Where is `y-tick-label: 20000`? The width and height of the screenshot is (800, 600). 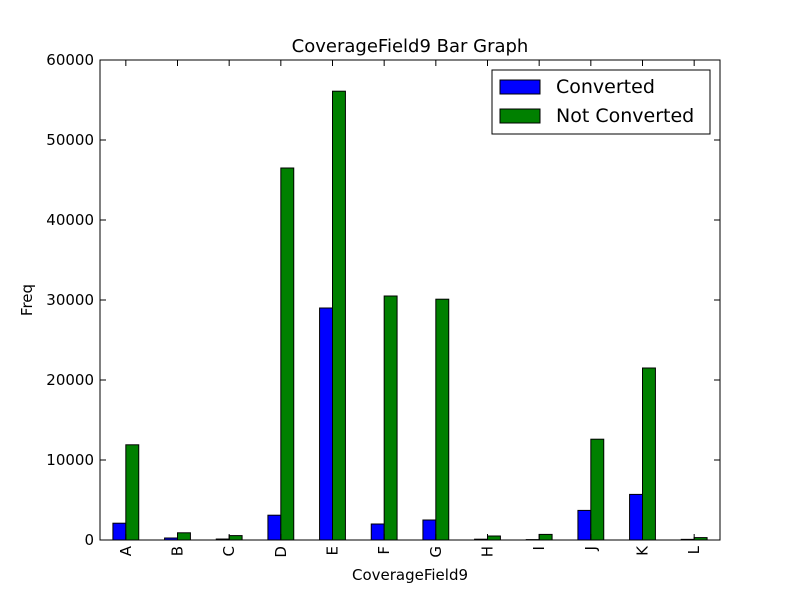 y-tick-label: 20000 is located at coordinates (70, 380).